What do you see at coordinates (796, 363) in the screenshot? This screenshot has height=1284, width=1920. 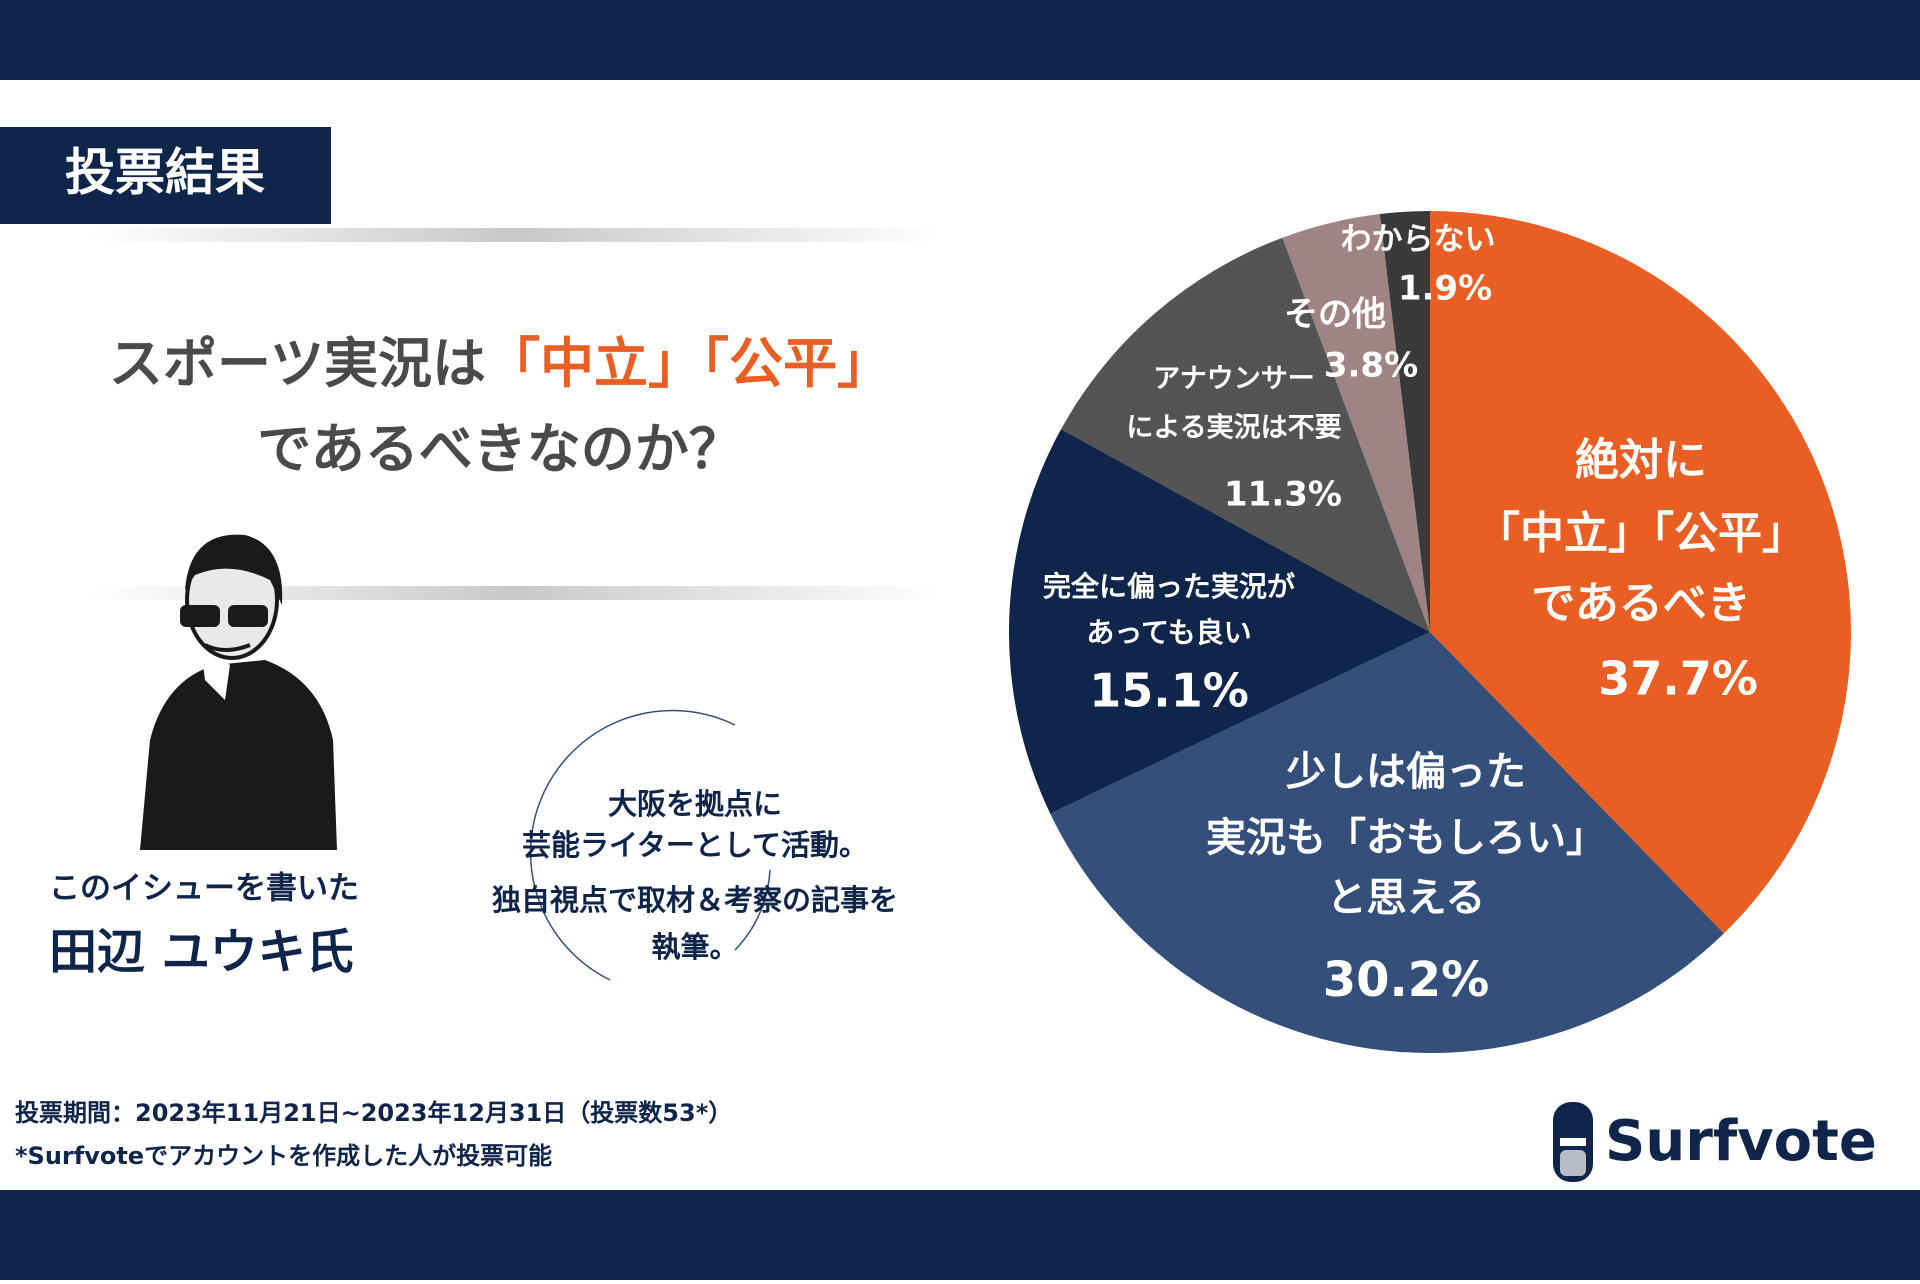 I see `title-part: 「公平」` at bounding box center [796, 363].